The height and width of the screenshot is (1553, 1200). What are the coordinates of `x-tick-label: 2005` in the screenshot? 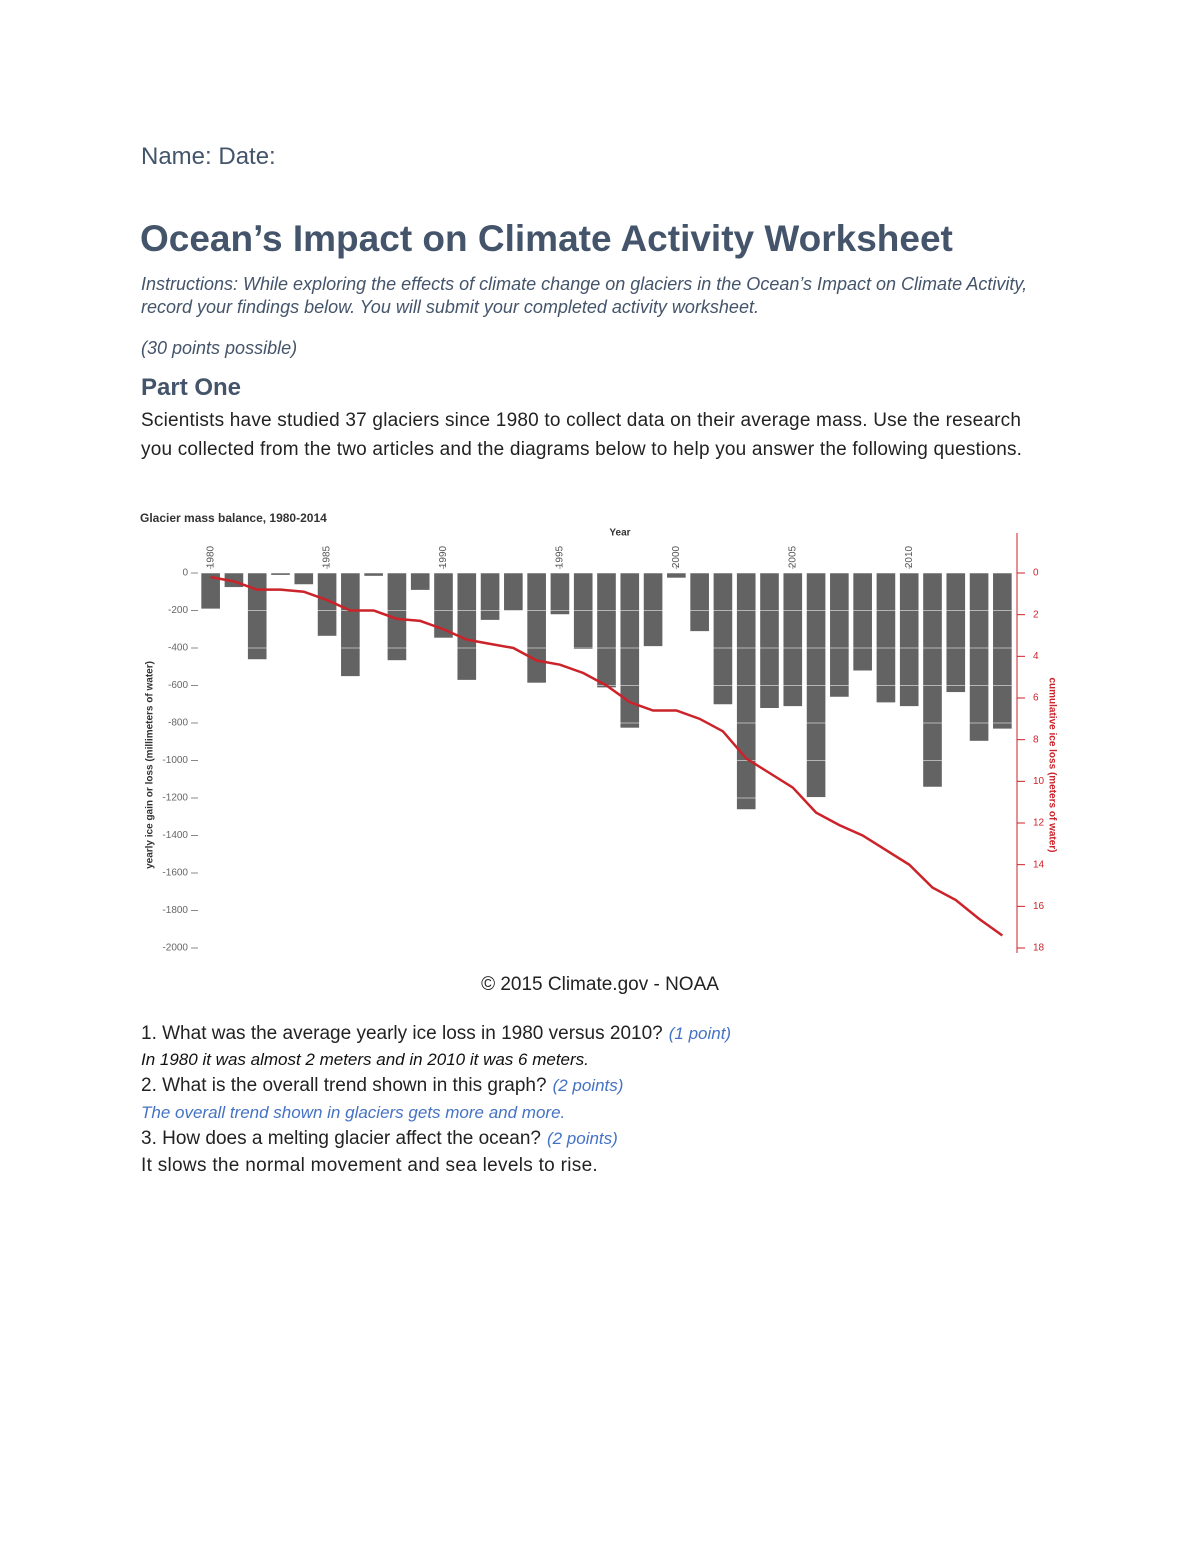 It's located at (792, 556).